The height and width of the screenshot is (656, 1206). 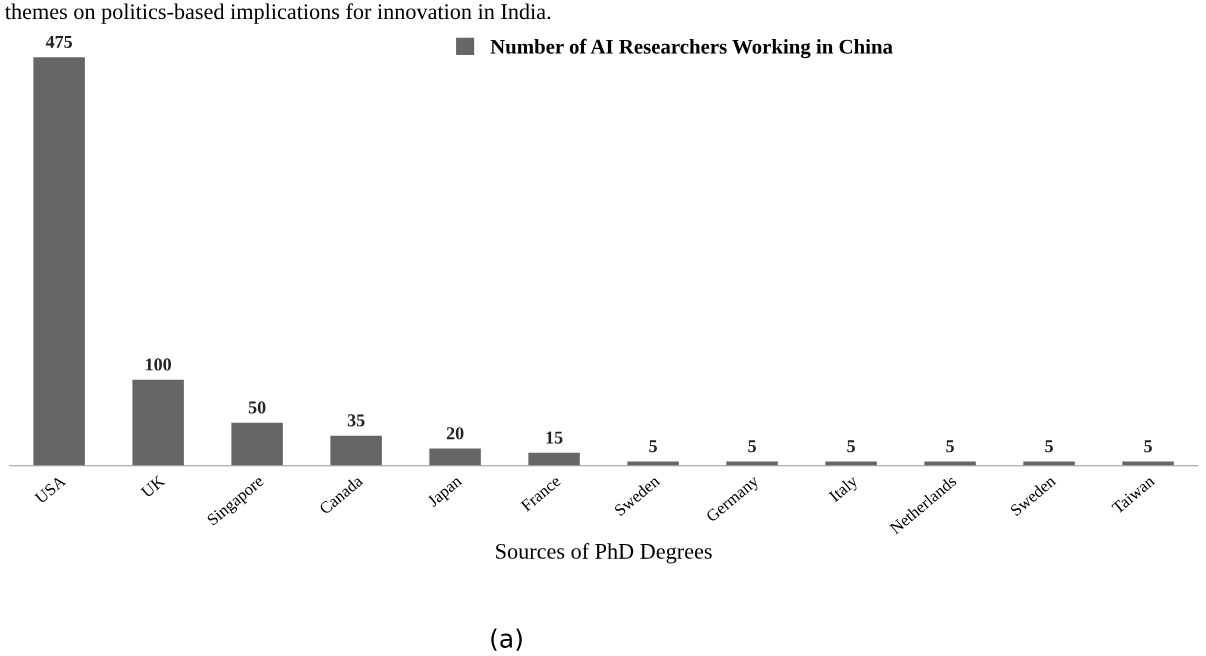 I want to click on x-tick-label: UK, so click(x=153, y=486).